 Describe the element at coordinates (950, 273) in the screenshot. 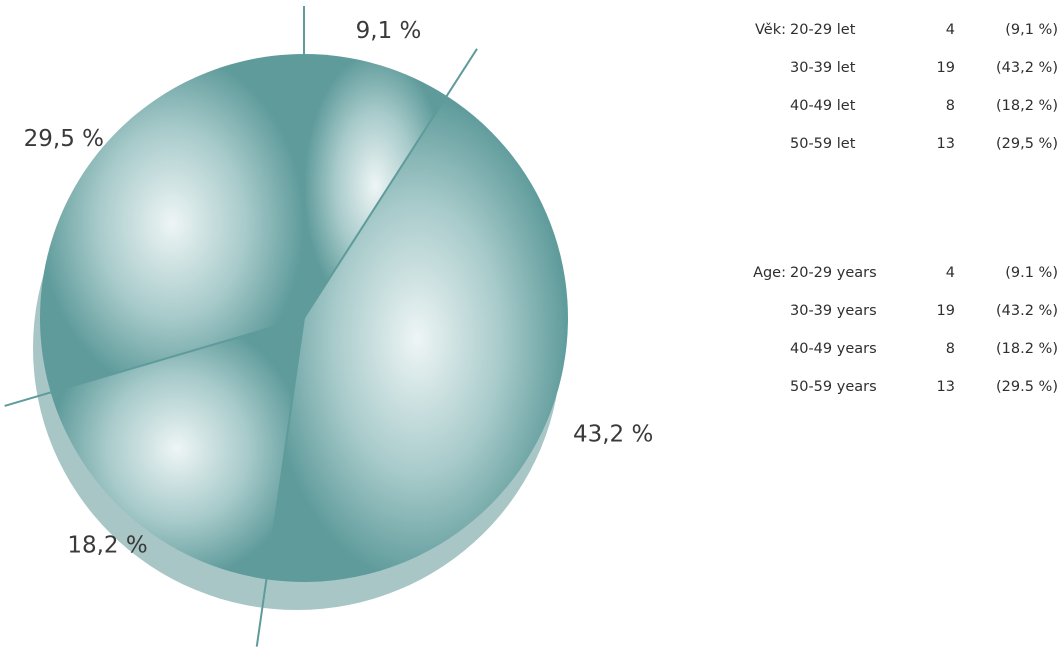

I see `legend-english-count: 4` at that location.